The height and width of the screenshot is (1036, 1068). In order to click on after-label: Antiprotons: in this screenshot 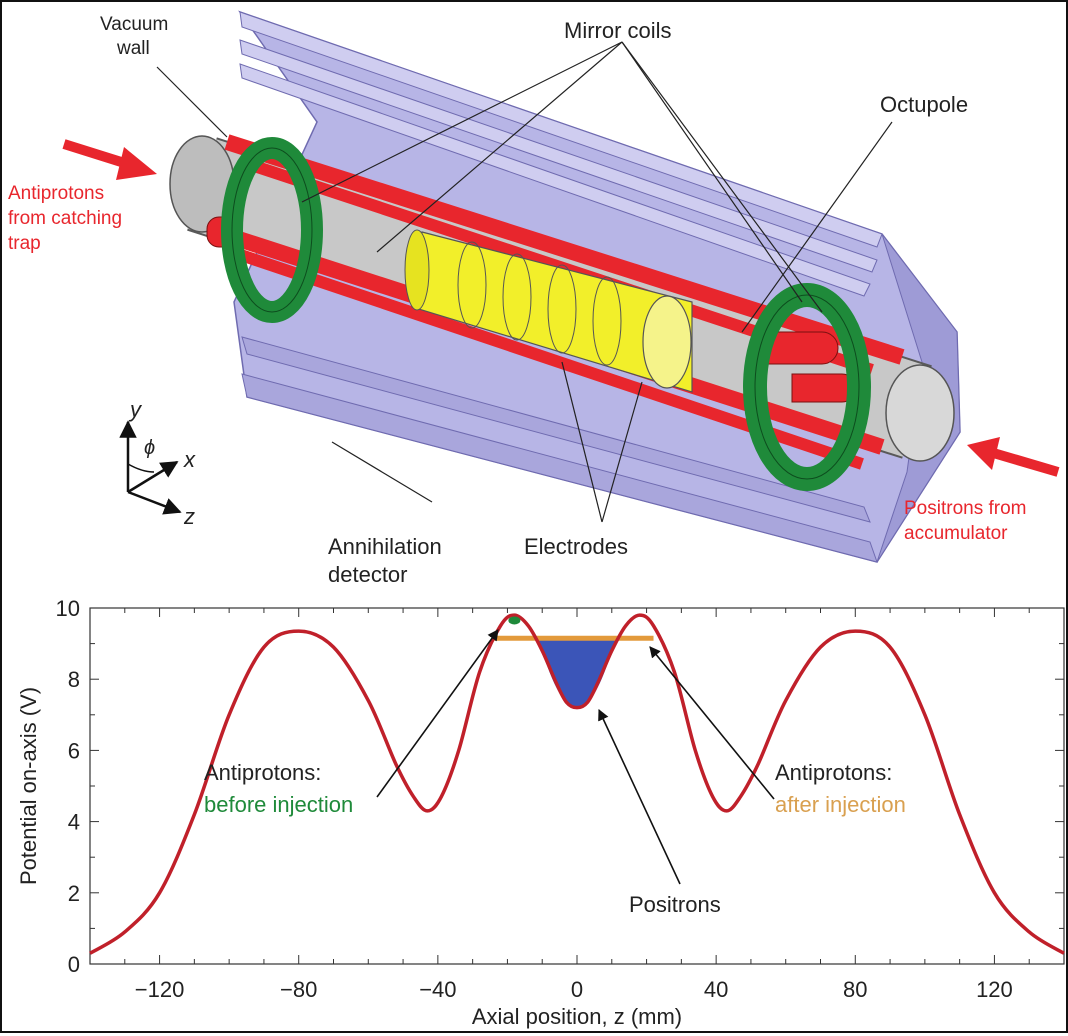, I will do `click(833, 772)`.